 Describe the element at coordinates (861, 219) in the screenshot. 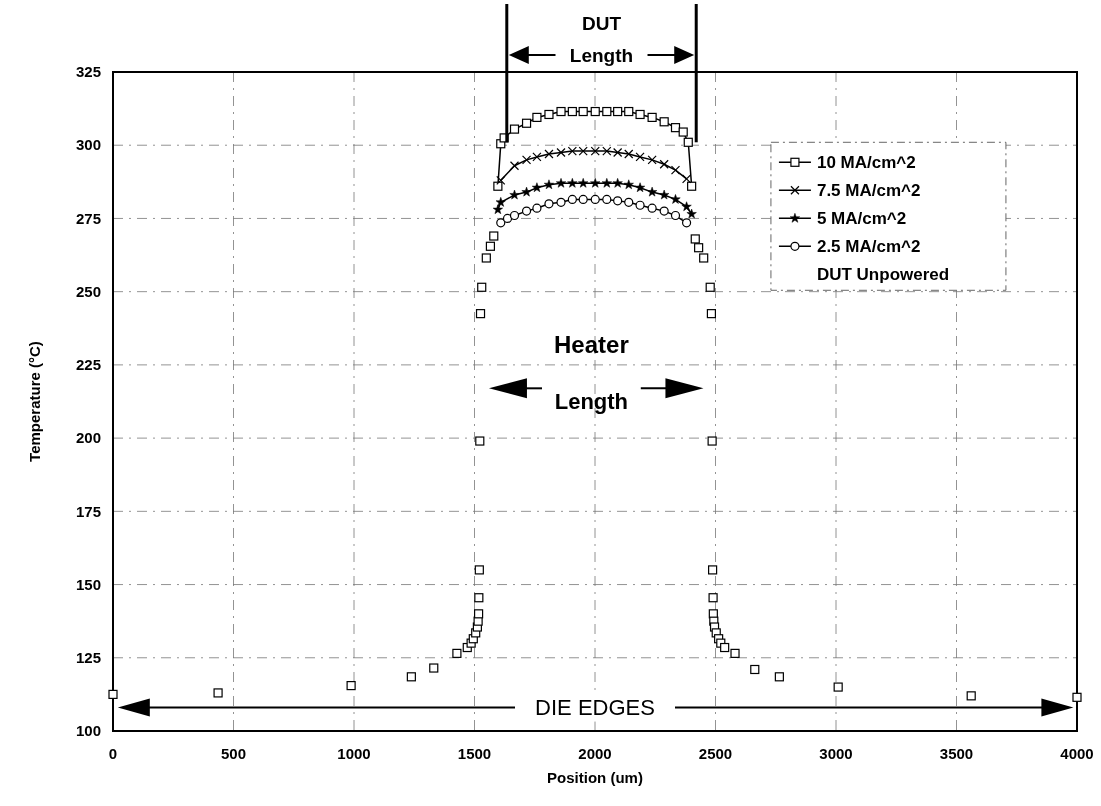

I see `legend-label: 5 MA/cm^2` at that location.